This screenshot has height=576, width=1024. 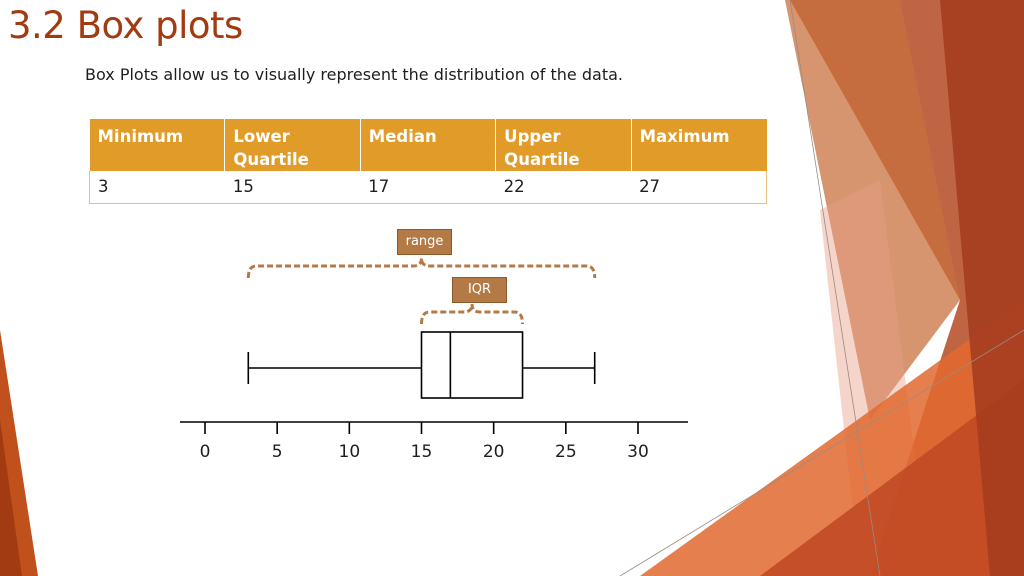 What do you see at coordinates (638, 452) in the screenshot?
I see `x-tick-label: 30` at bounding box center [638, 452].